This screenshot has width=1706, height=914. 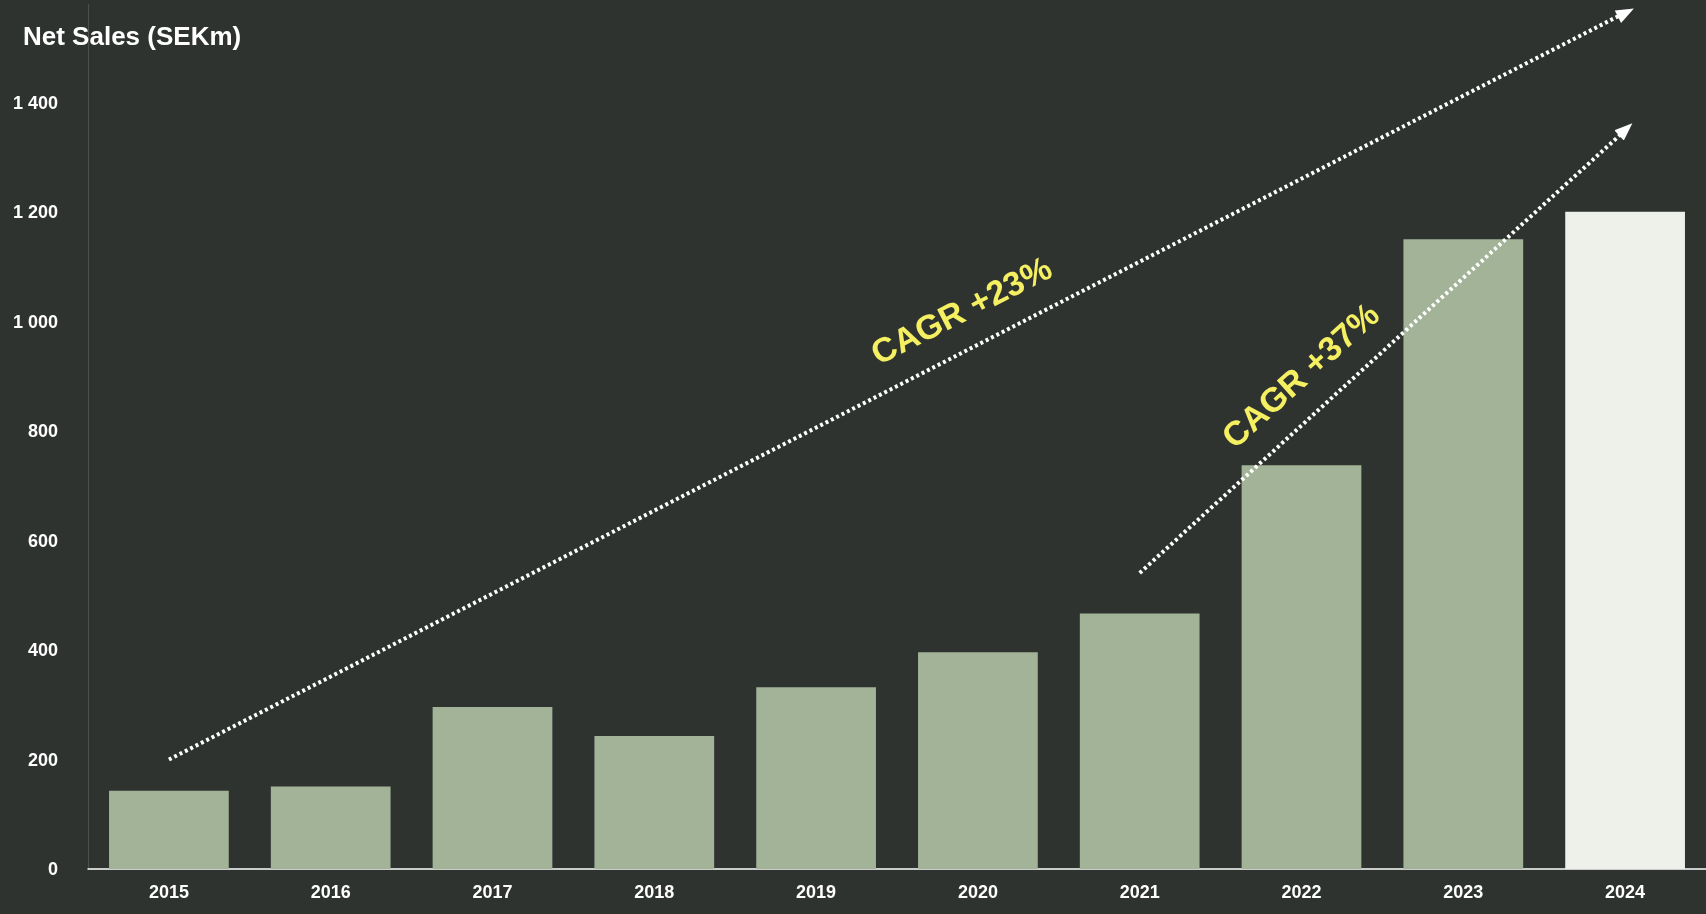 I want to click on y-tick-label: 0, so click(x=52, y=869).